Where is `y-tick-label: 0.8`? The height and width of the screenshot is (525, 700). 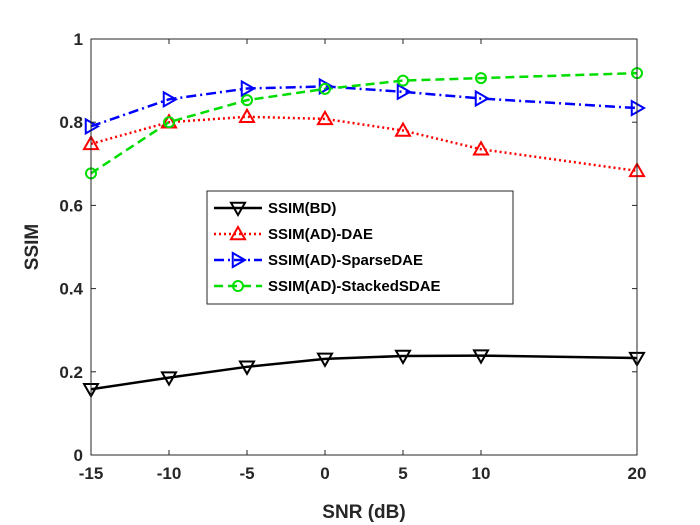
y-tick-label: 0.8 is located at coordinates (71, 122).